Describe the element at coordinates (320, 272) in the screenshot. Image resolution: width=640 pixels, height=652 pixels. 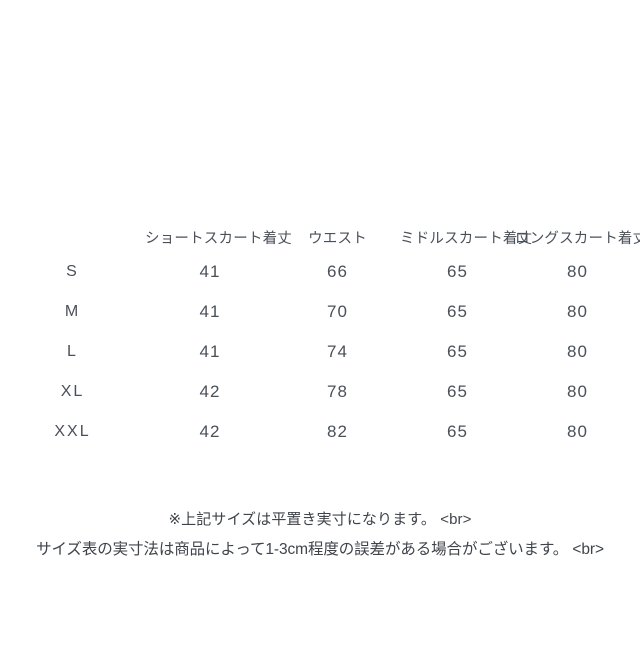
I see `table-row: S 41 66 65 80` at that location.